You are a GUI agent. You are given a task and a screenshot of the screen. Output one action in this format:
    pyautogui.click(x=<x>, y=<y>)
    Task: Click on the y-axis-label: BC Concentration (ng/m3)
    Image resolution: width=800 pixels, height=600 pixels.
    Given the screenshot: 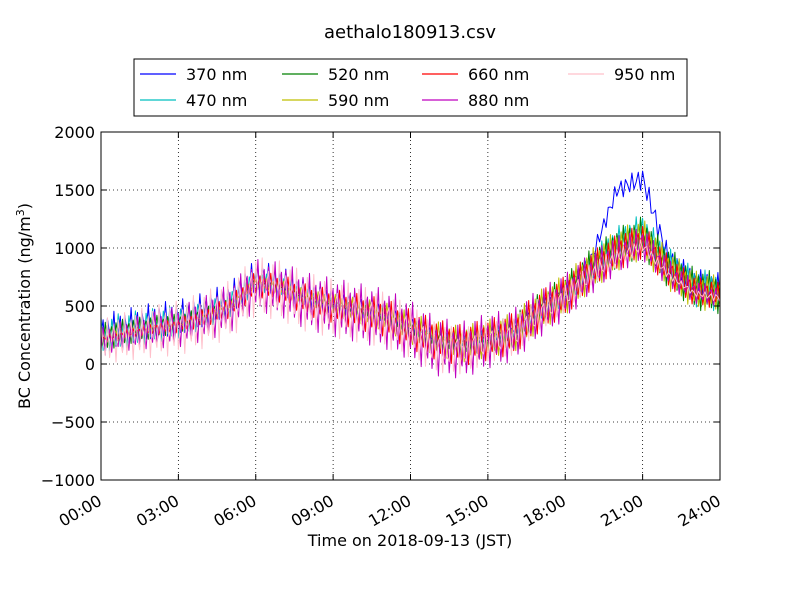 What is the action you would take?
    pyautogui.click(x=24, y=306)
    